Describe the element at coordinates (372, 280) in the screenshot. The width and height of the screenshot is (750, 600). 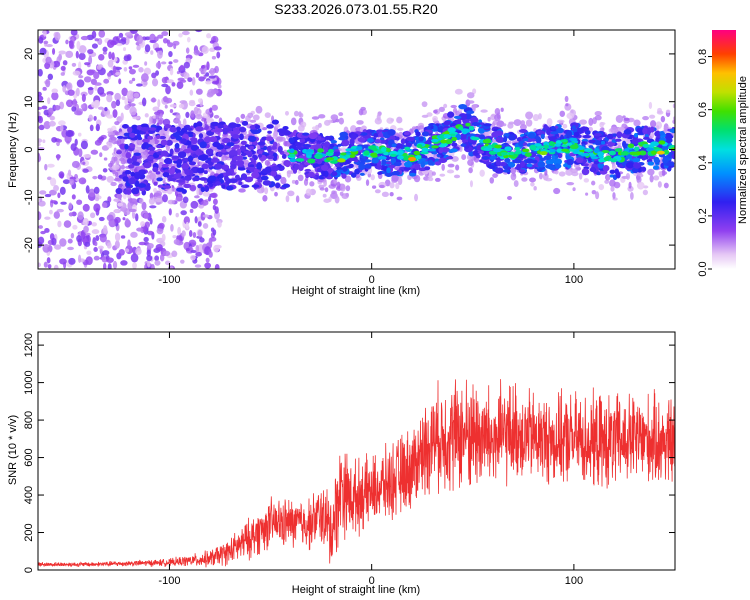
I see `spectrogram-xtick-label: 0` at that location.